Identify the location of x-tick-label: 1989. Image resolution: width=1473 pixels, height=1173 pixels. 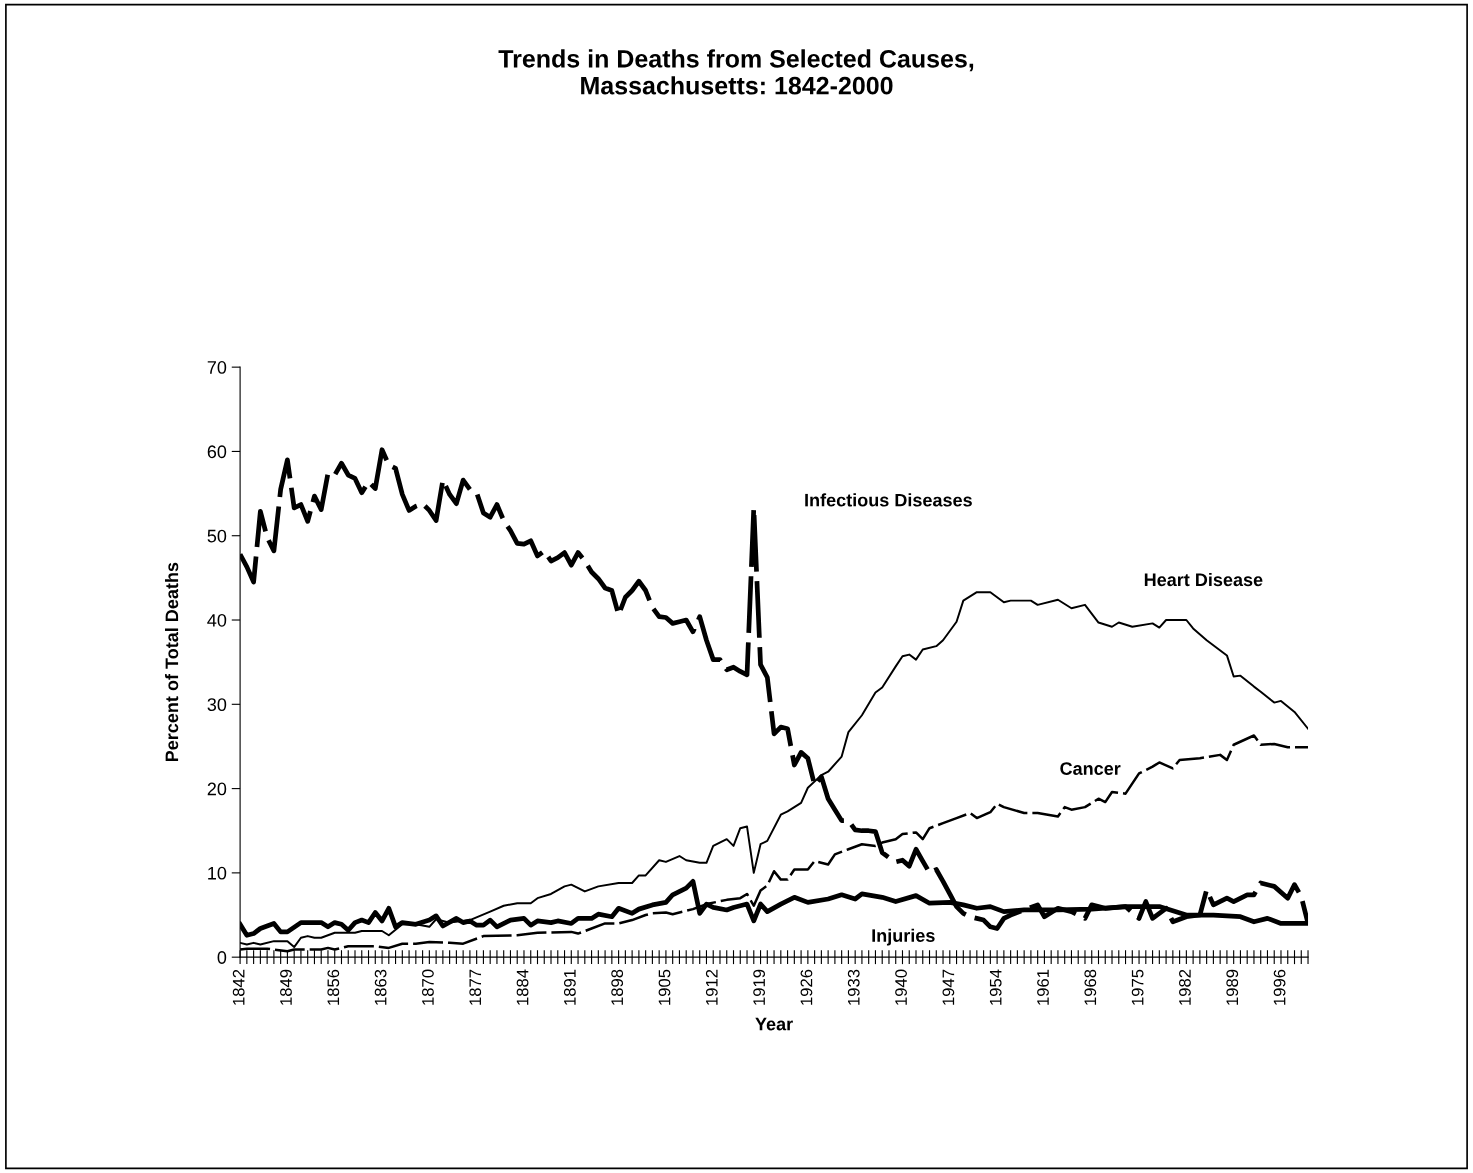
(1232, 987).